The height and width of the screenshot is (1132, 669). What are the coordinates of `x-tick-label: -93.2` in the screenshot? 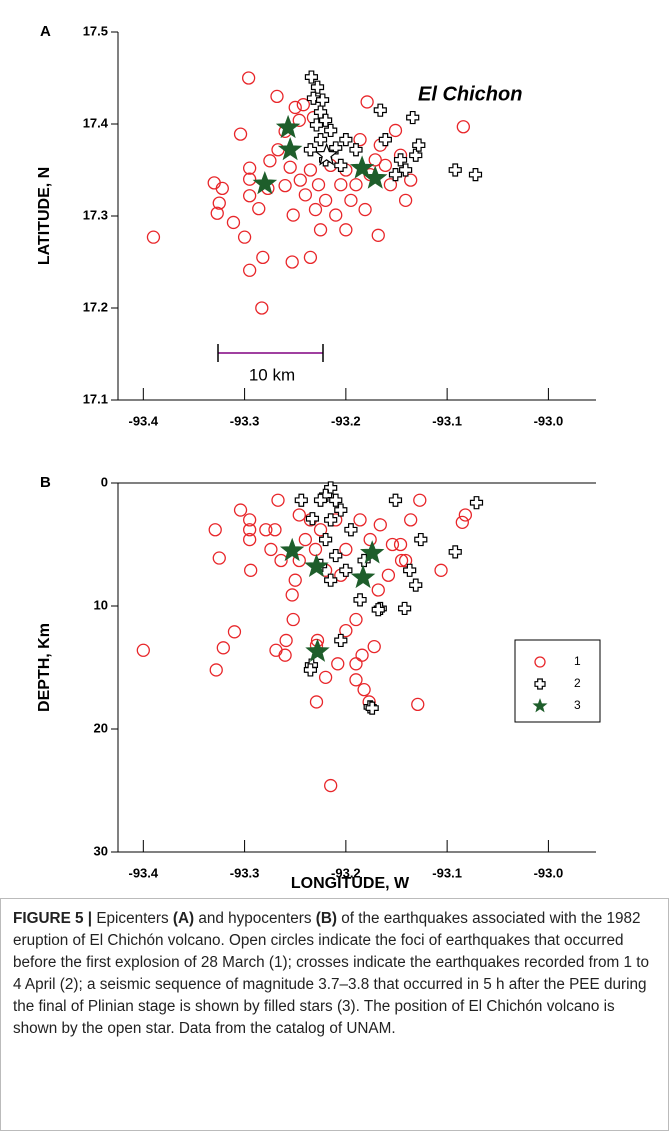 It's located at (346, 872).